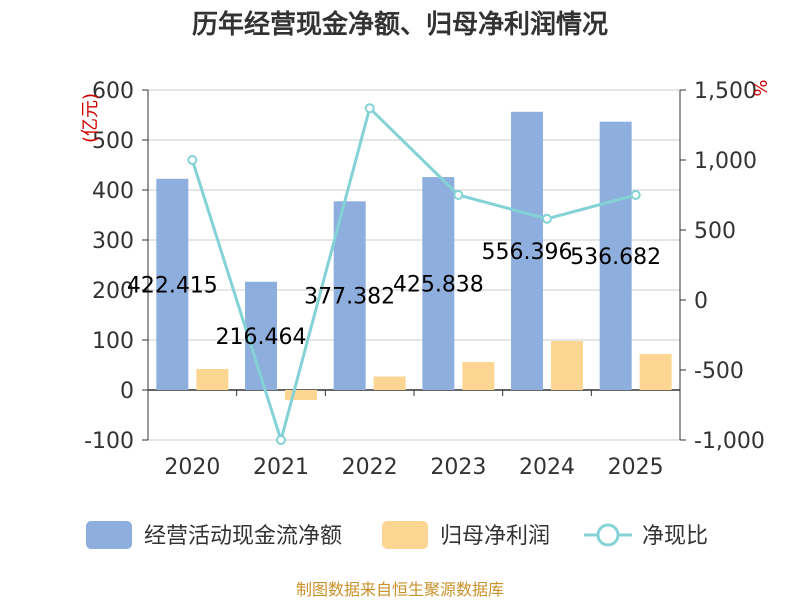 The height and width of the screenshot is (600, 800). Describe the element at coordinates (715, 231) in the screenshot. I see `right-tick-label: 500` at that location.